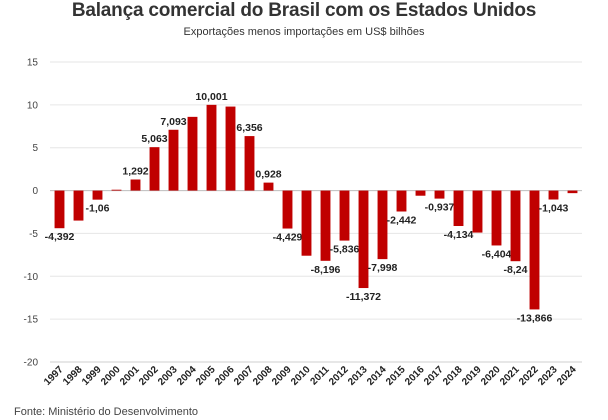 The image size is (608, 420). Describe the element at coordinates (35, 191) in the screenshot. I see `y-tick-label: 0` at that location.